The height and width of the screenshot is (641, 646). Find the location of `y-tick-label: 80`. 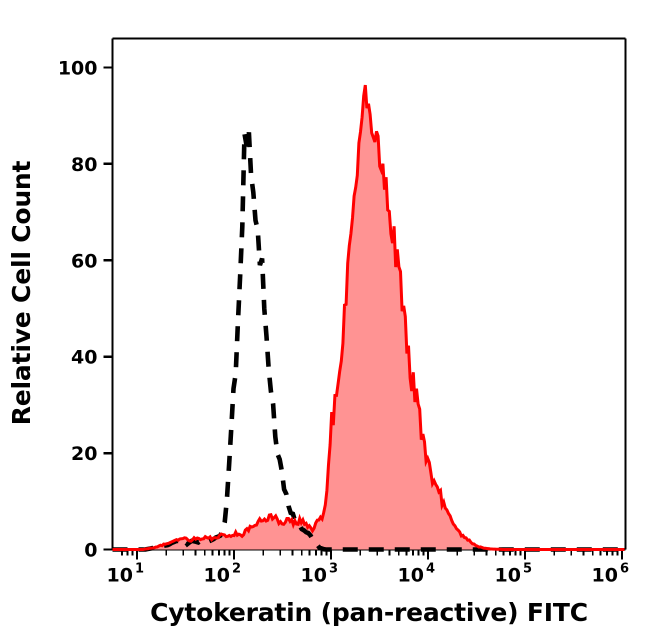

y-tick-label: 80 is located at coordinates (84, 165).